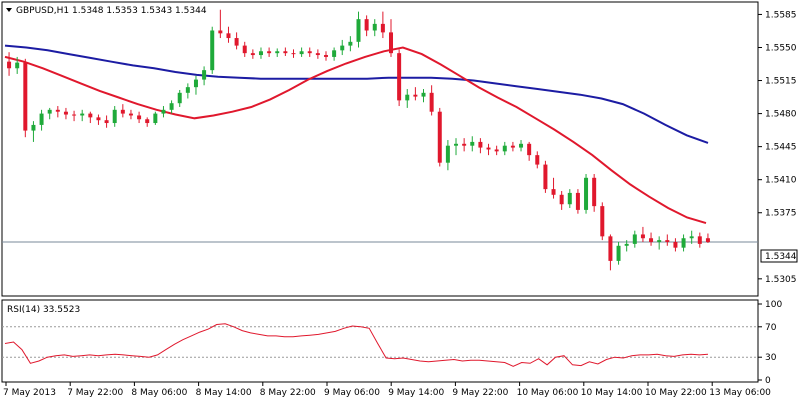 Image resolution: width=800 pixels, height=404 pixels. I want to click on time-tick-label: 10 May 06:00, so click(548, 393).